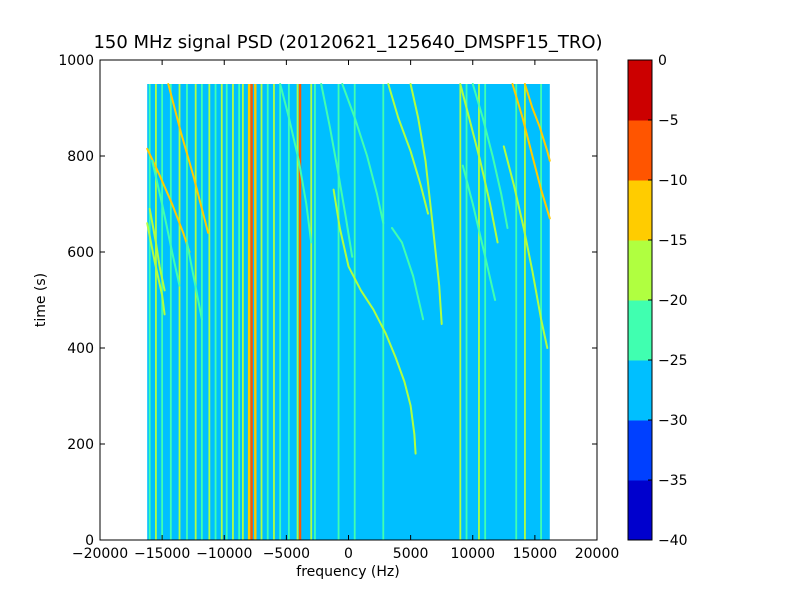 This screenshot has height=600, width=800. Describe the element at coordinates (76, 61) in the screenshot. I see `y-tick-label: 1000` at that location.